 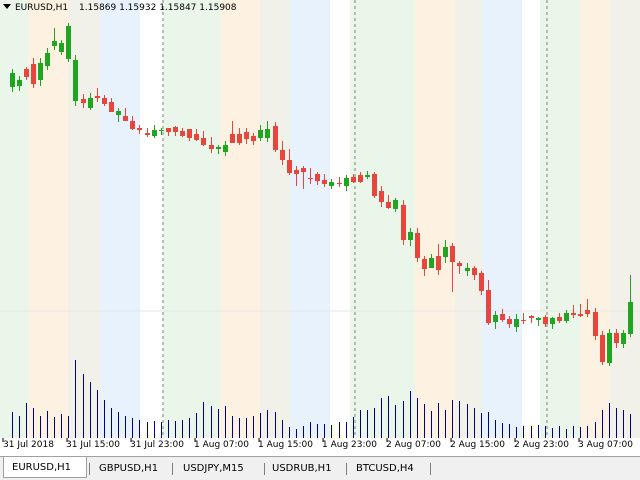 What do you see at coordinates (129, 468) in the screenshot?
I see `tab-gbpusd-h1: GBPUSD,H1` at bounding box center [129, 468].